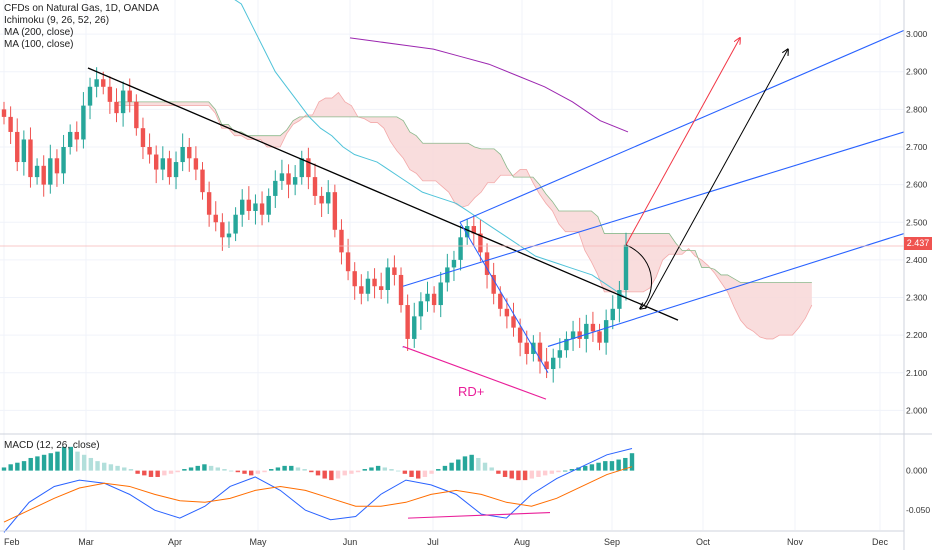 The image size is (932, 555). Describe the element at coordinates (82, 8) in the screenshot. I see `legend-title: CFDs on Natural Gas, 1D, OANDA` at that location.